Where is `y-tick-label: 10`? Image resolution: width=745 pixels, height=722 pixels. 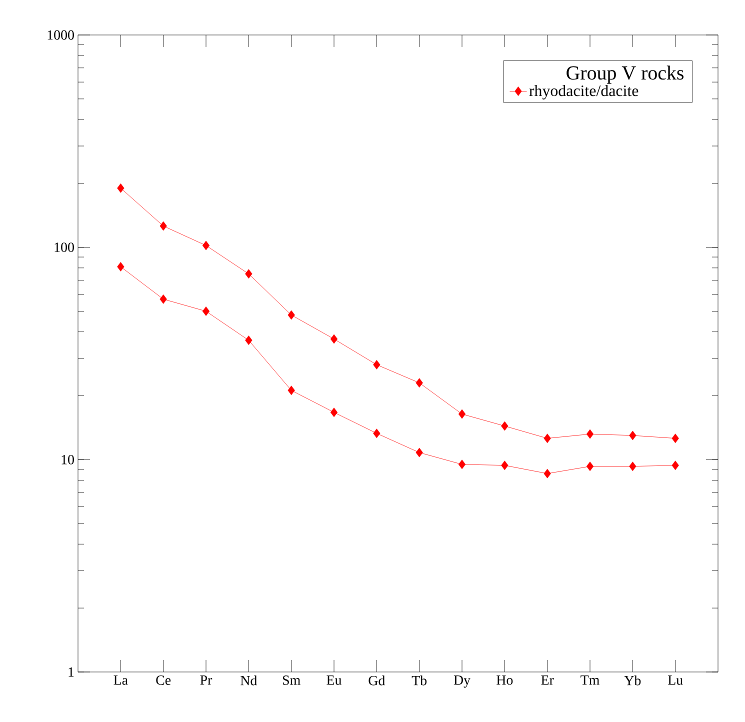 y-tick-label: 10 is located at coordinates (68, 459).